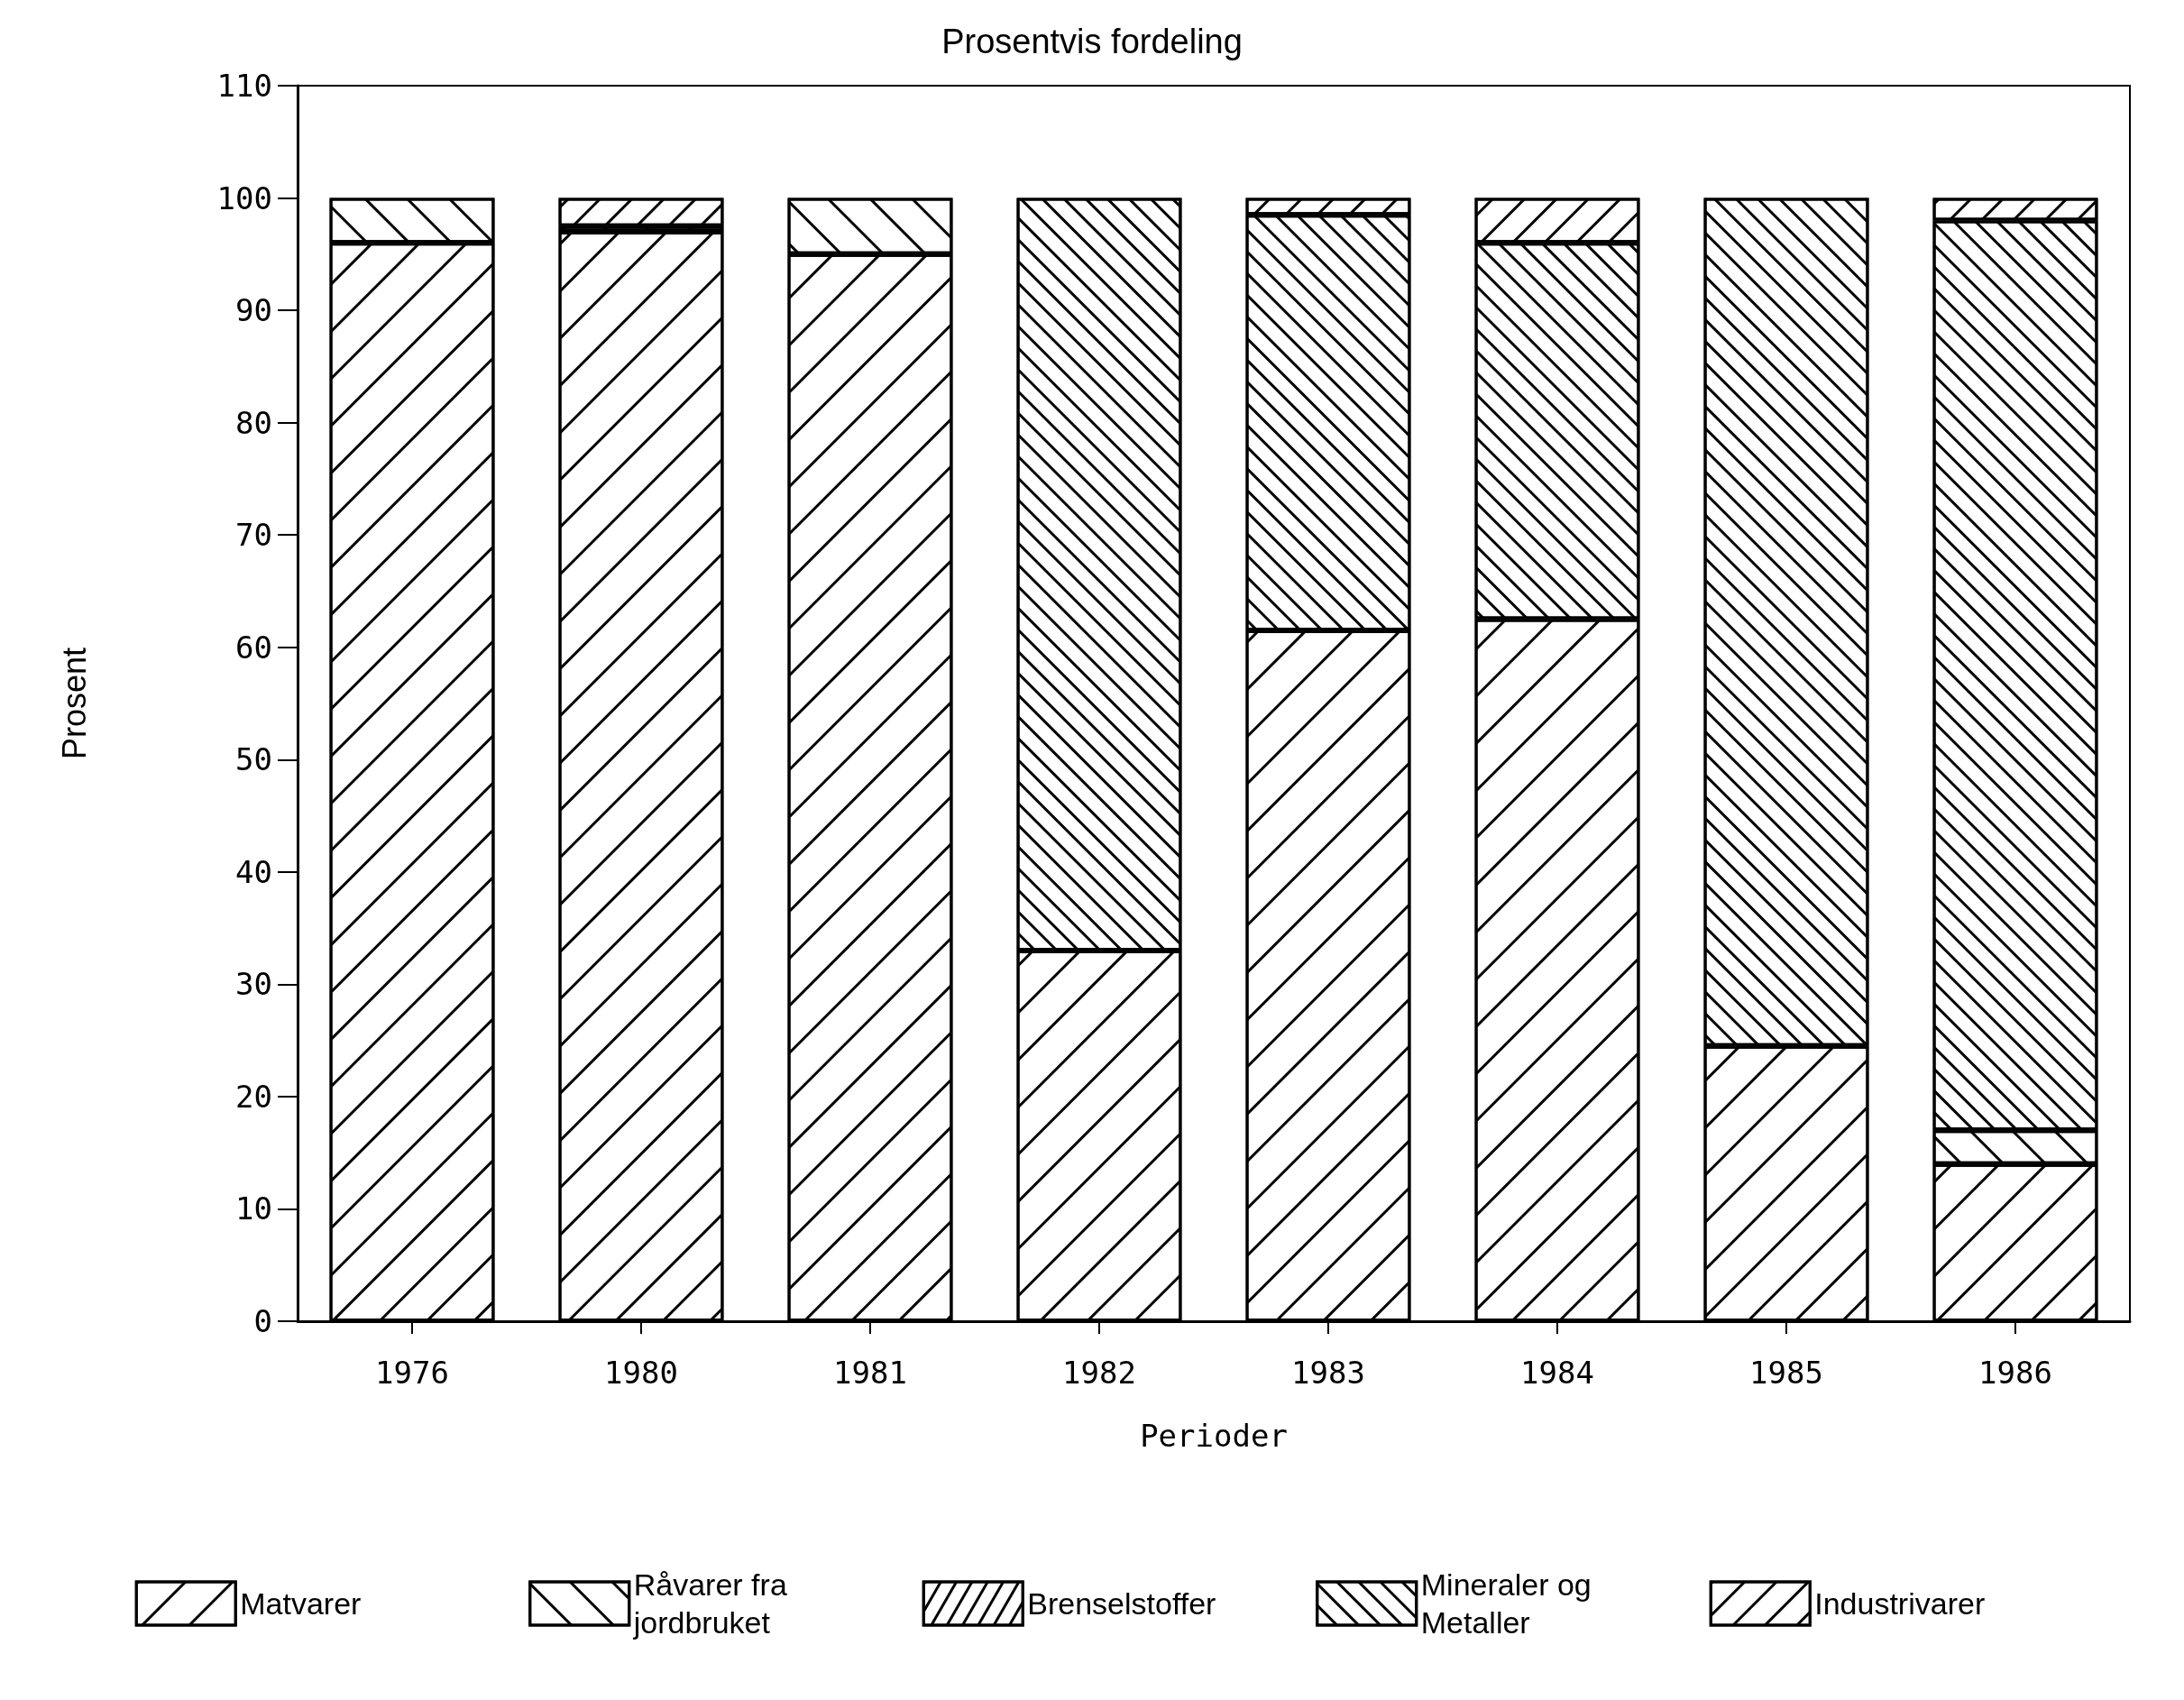  What do you see at coordinates (253, 535) in the screenshot?
I see `y-tick-label: 70` at bounding box center [253, 535].